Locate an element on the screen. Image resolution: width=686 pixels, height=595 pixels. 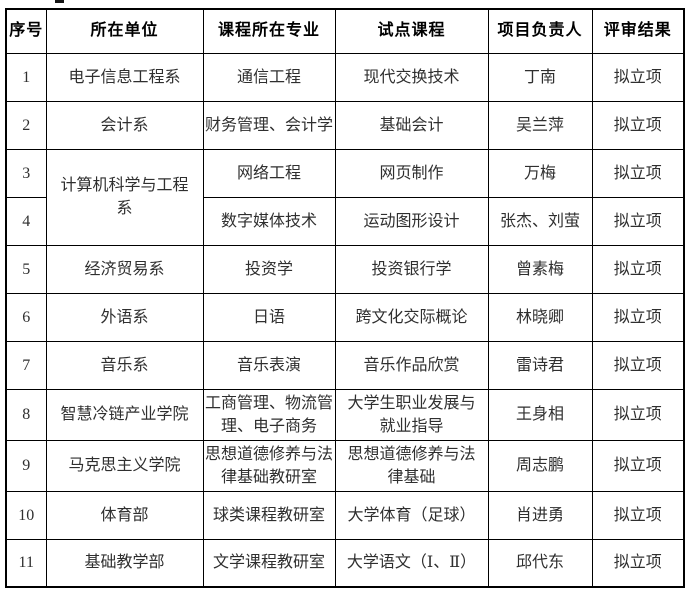
serial-number-cell: 10 is located at coordinates (26, 515).